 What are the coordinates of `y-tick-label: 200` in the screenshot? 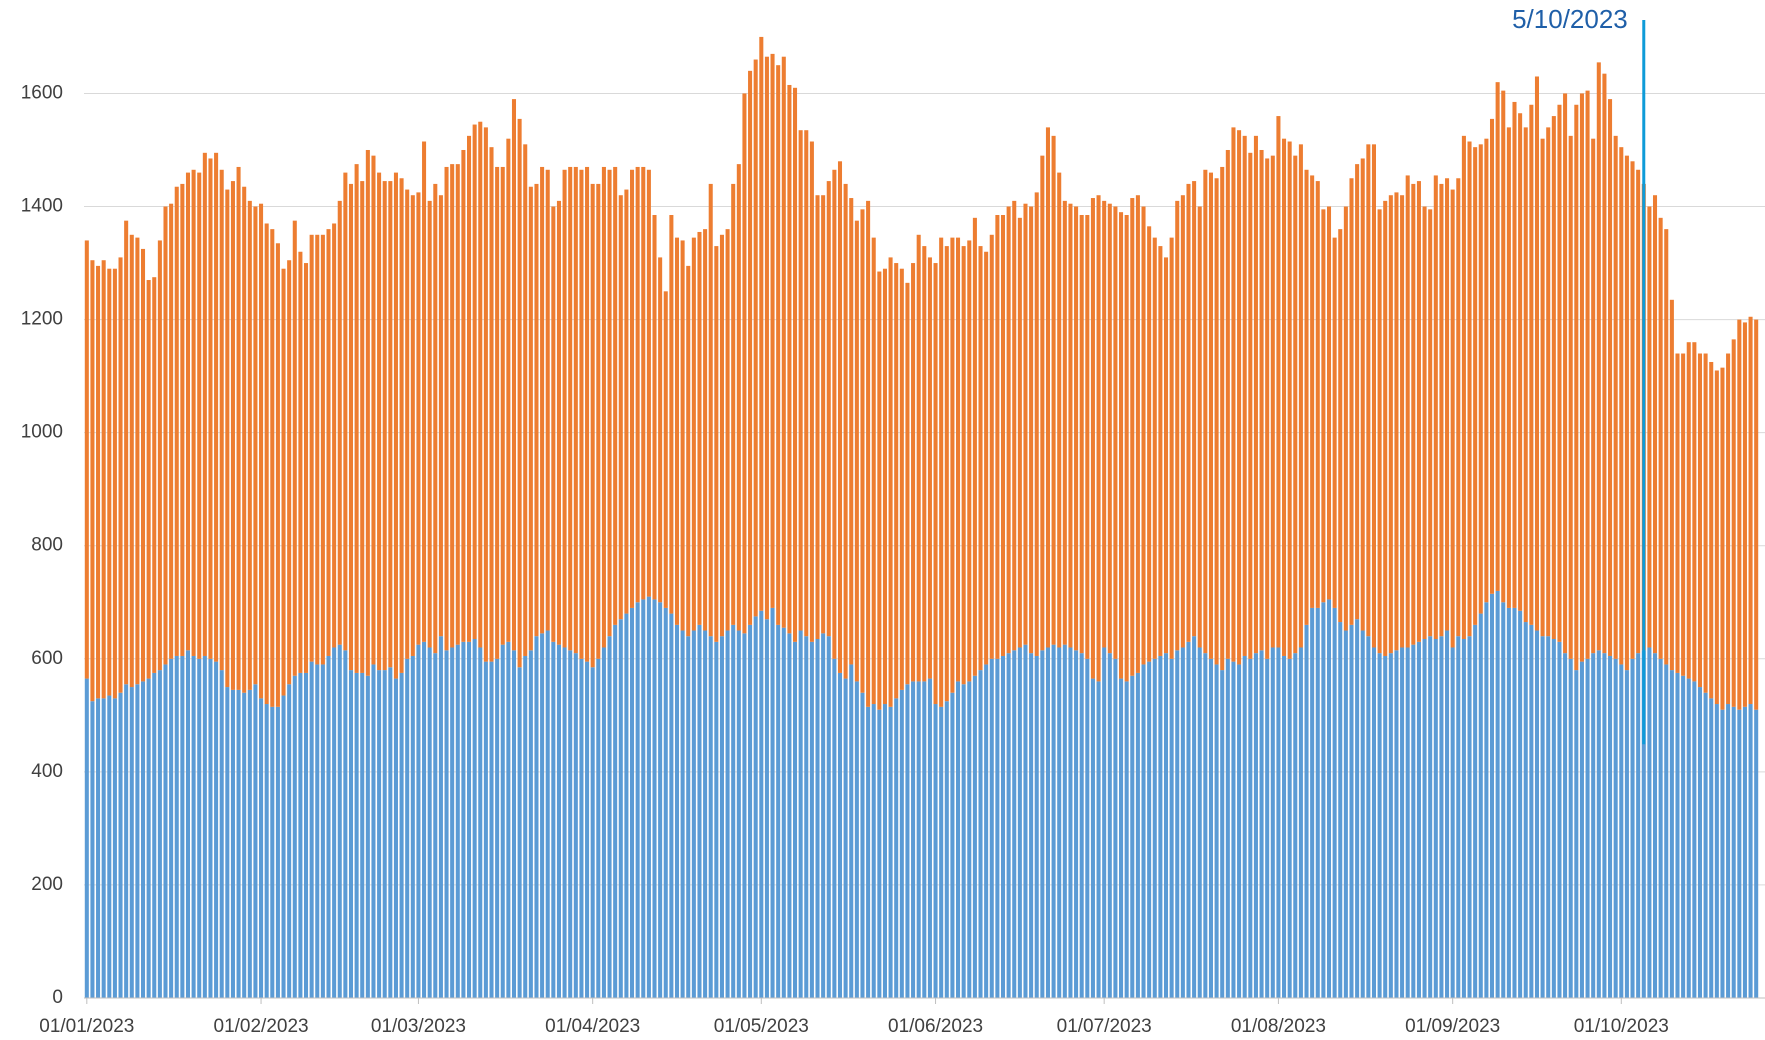 It's located at (47, 884).